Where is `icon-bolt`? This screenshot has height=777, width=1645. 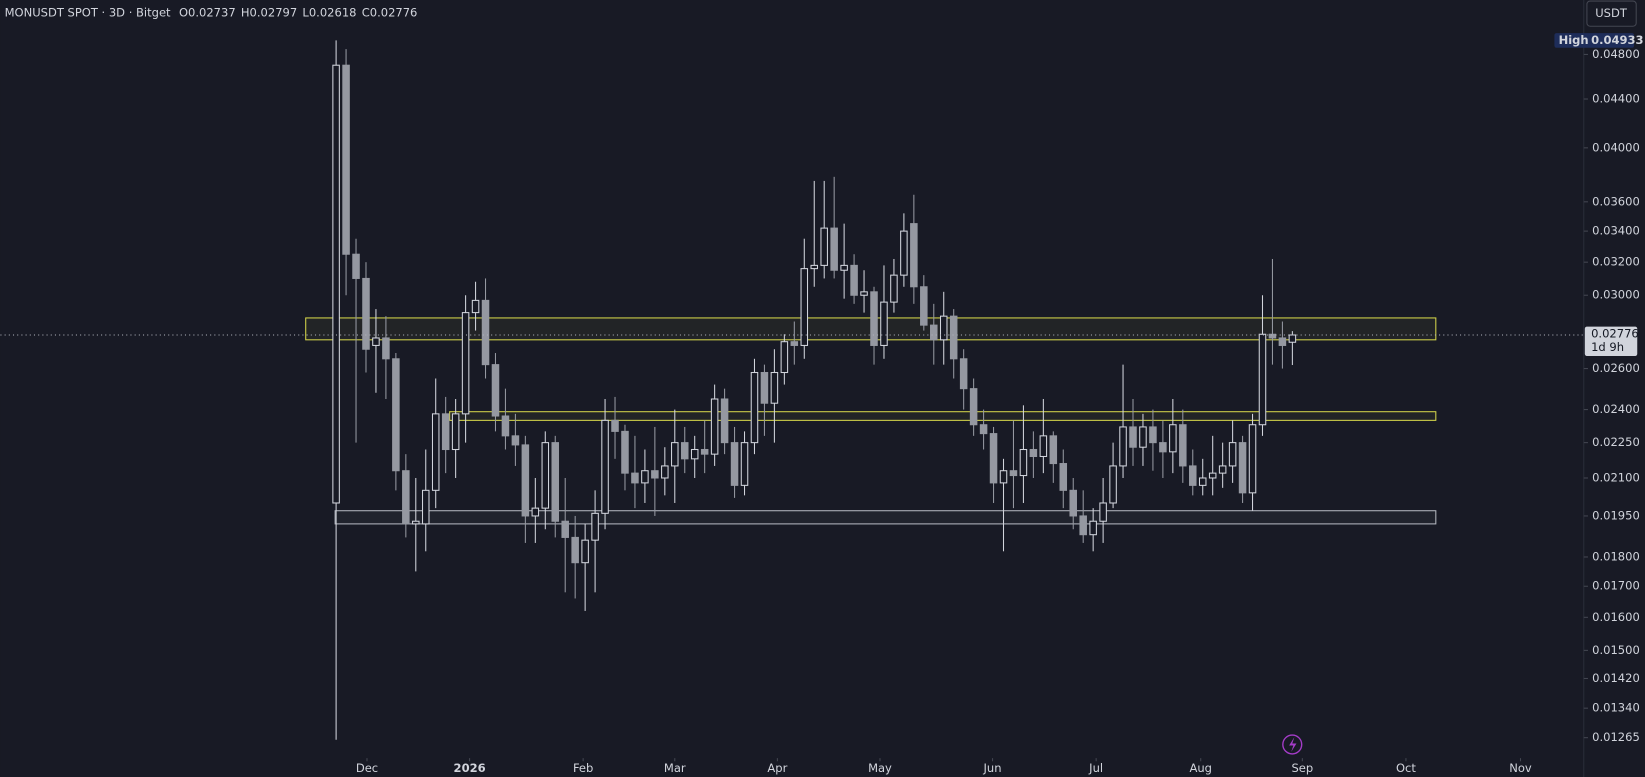
icon-bolt is located at coordinates (1293, 744).